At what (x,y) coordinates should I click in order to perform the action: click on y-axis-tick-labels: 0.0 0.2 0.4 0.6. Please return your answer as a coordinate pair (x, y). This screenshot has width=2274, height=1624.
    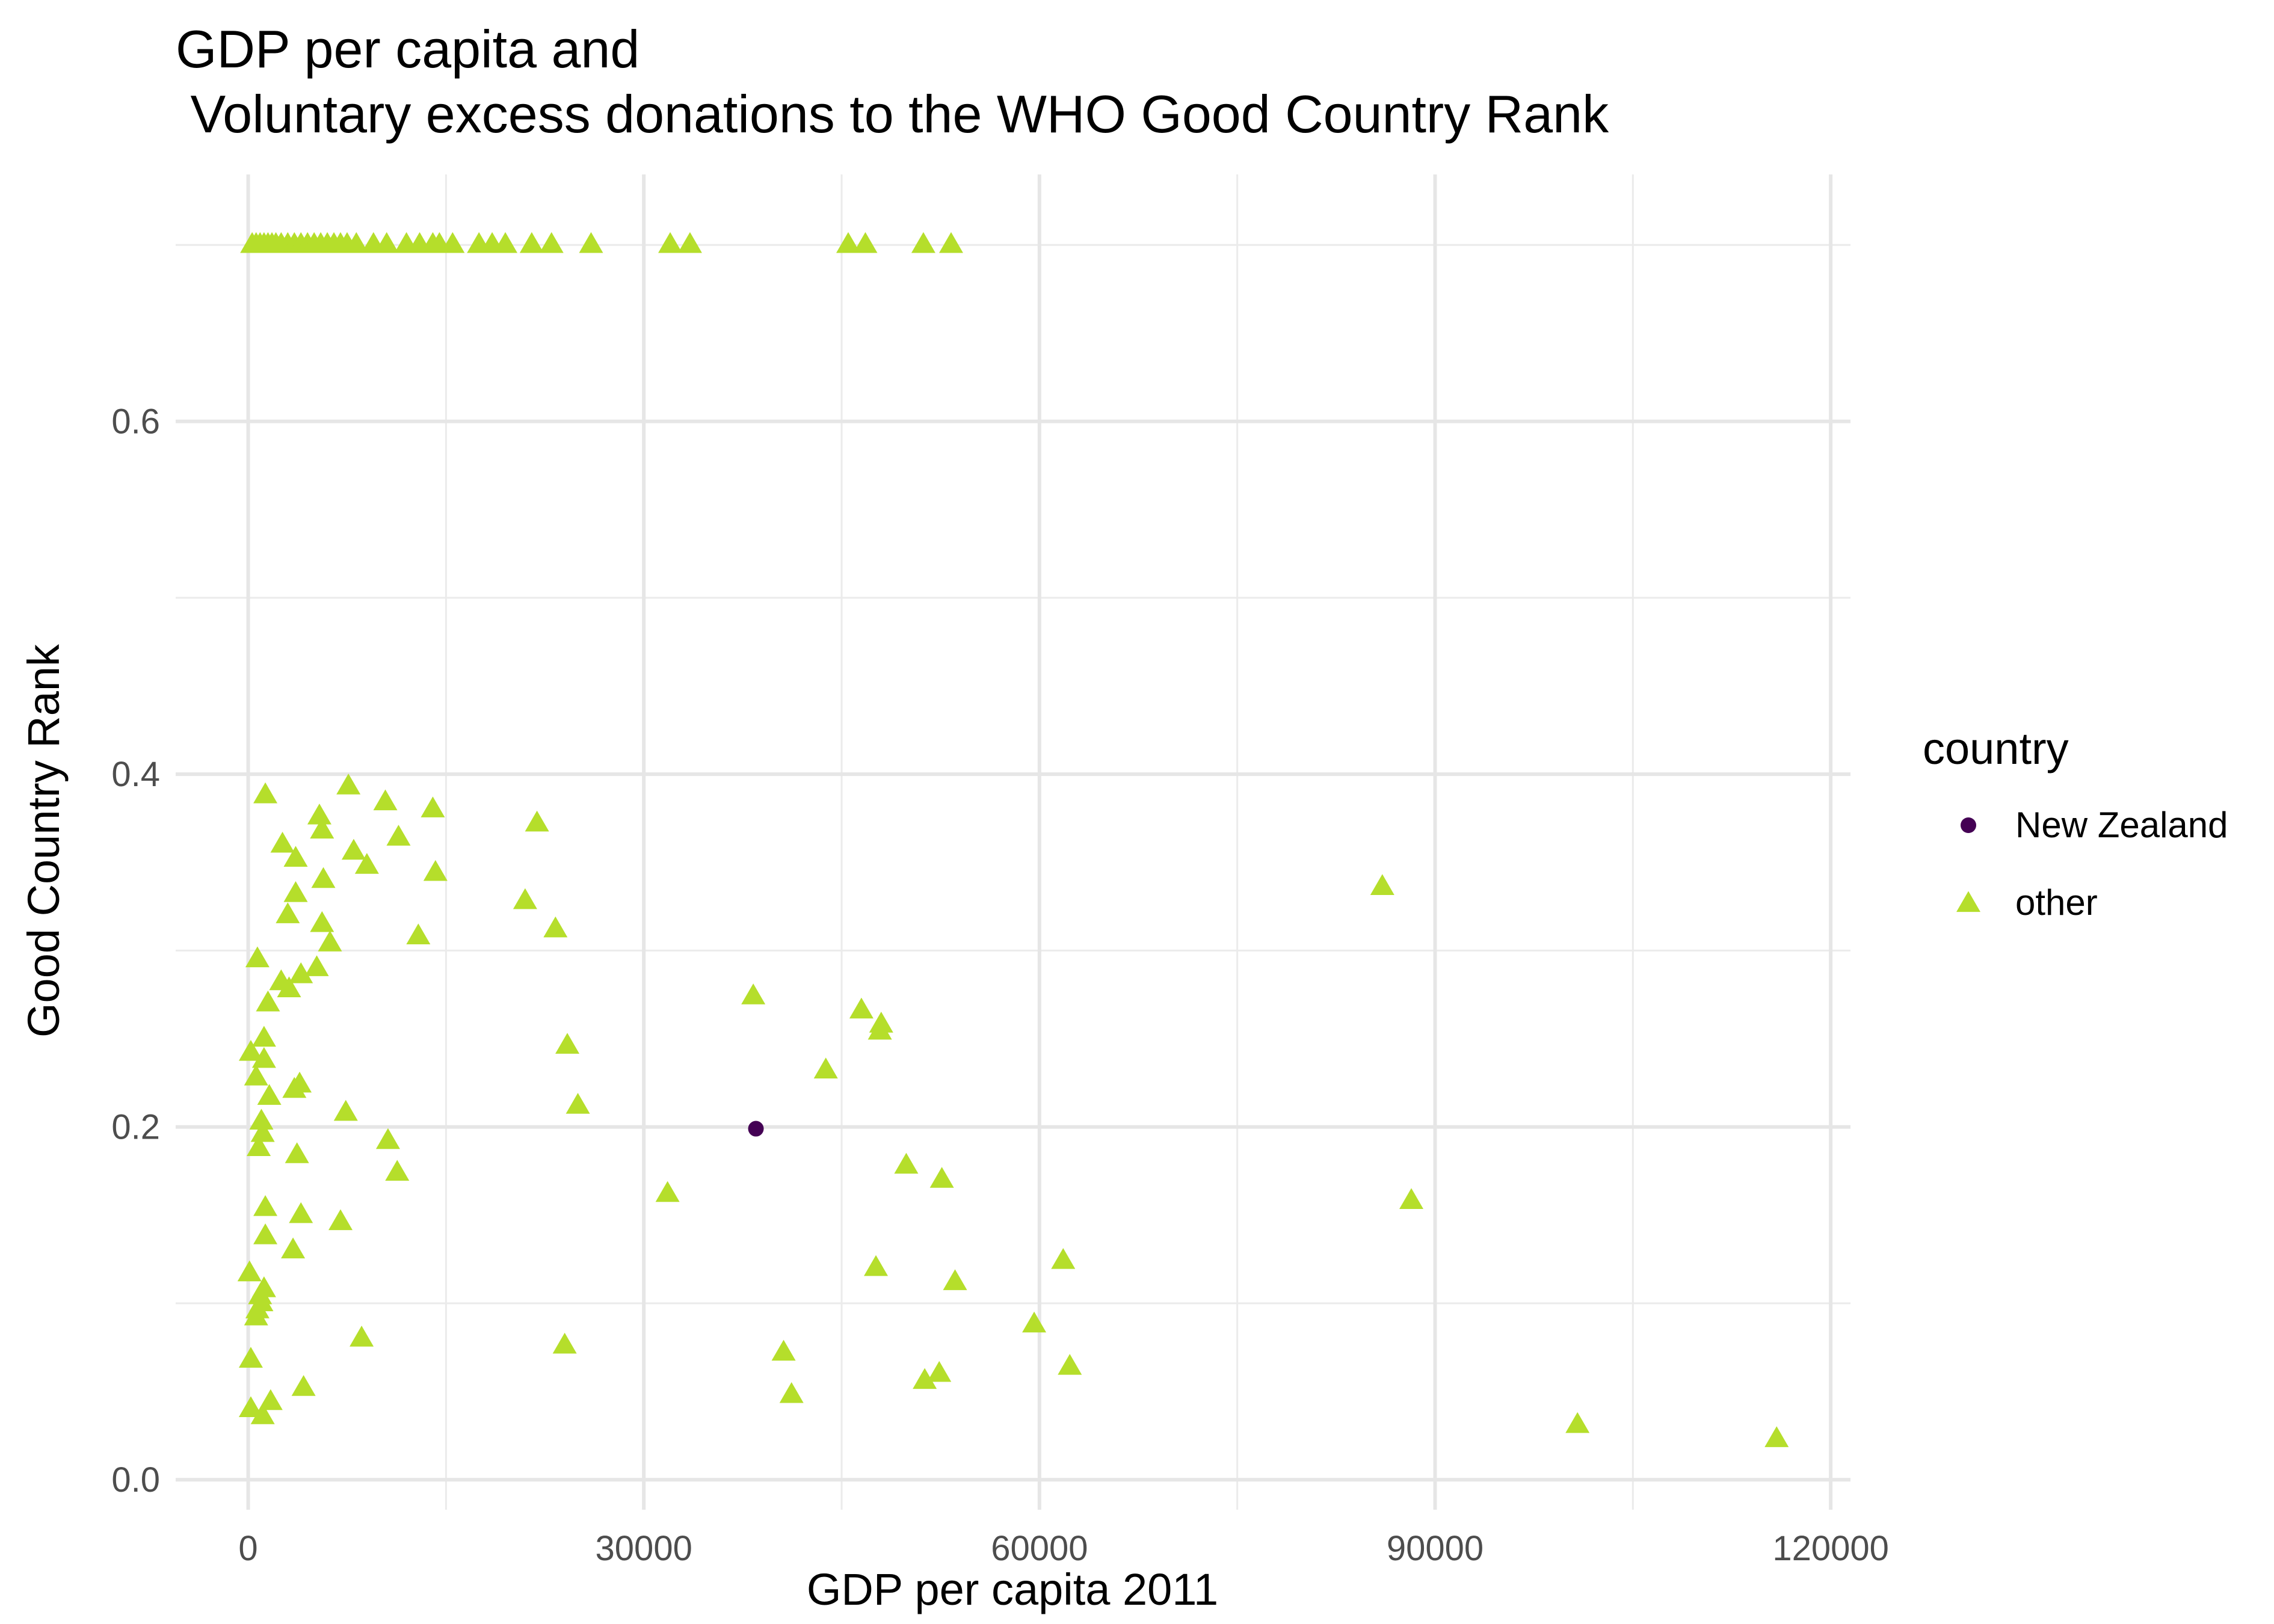
    Looking at the image, I should click on (135, 951).